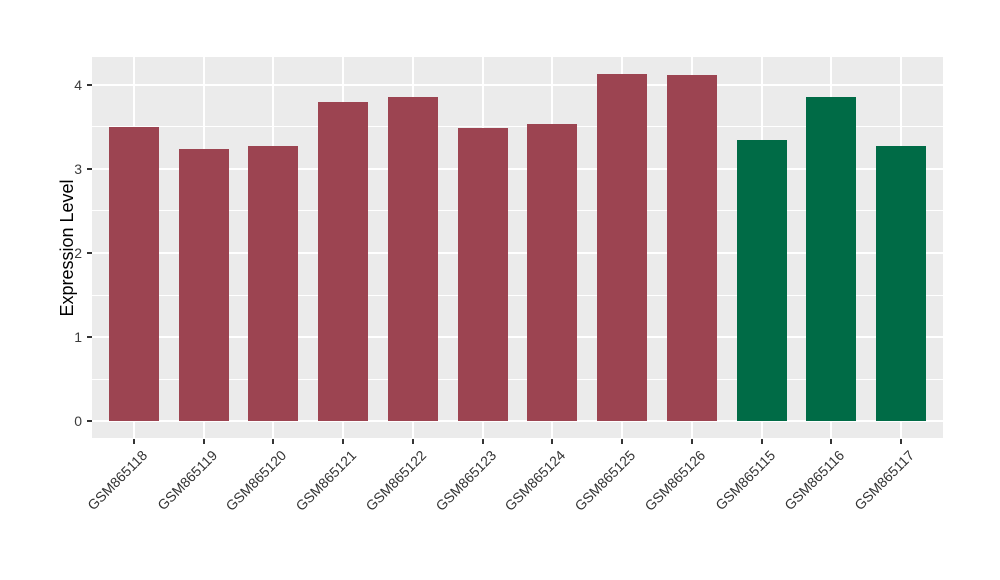 Image resolution: width=1000 pixels, height=580 pixels. Describe the element at coordinates (203, 285) in the screenshot. I see `bar-GSM865119` at that location.